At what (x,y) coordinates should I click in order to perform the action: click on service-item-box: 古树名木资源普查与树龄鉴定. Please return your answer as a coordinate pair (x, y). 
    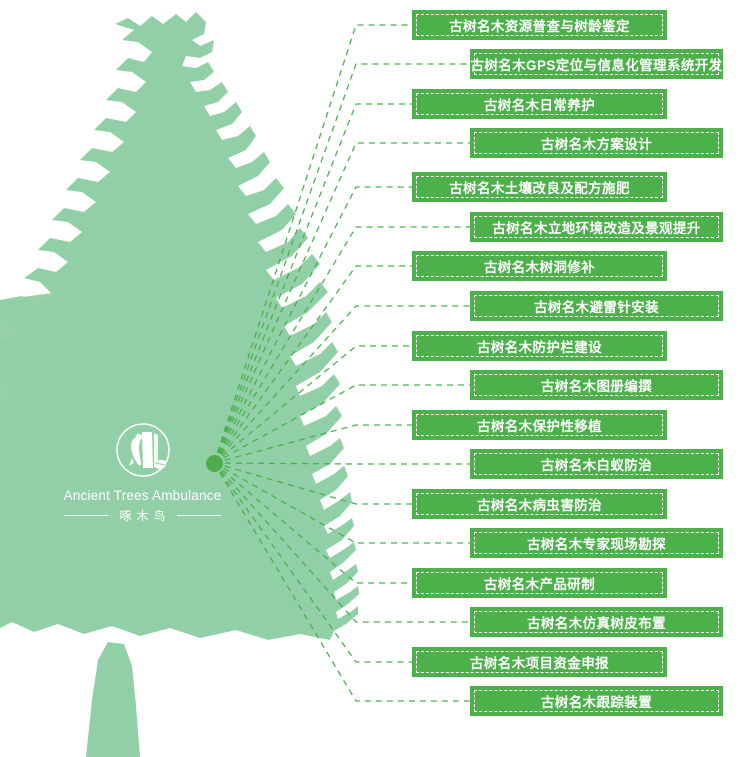
    Looking at the image, I should click on (539, 25).